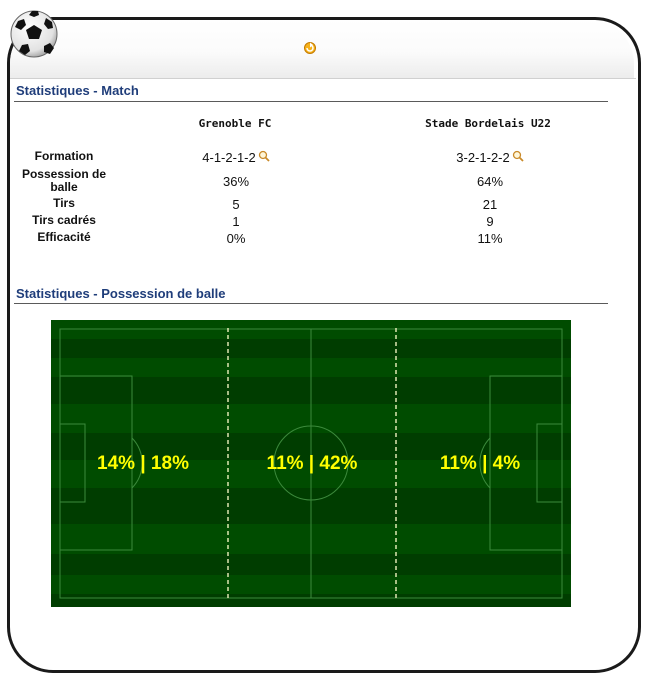 Image resolution: width=649 pixels, height=673 pixels. Describe the element at coordinates (311, 303) in the screenshot. I see `possession-section-rule` at that location.